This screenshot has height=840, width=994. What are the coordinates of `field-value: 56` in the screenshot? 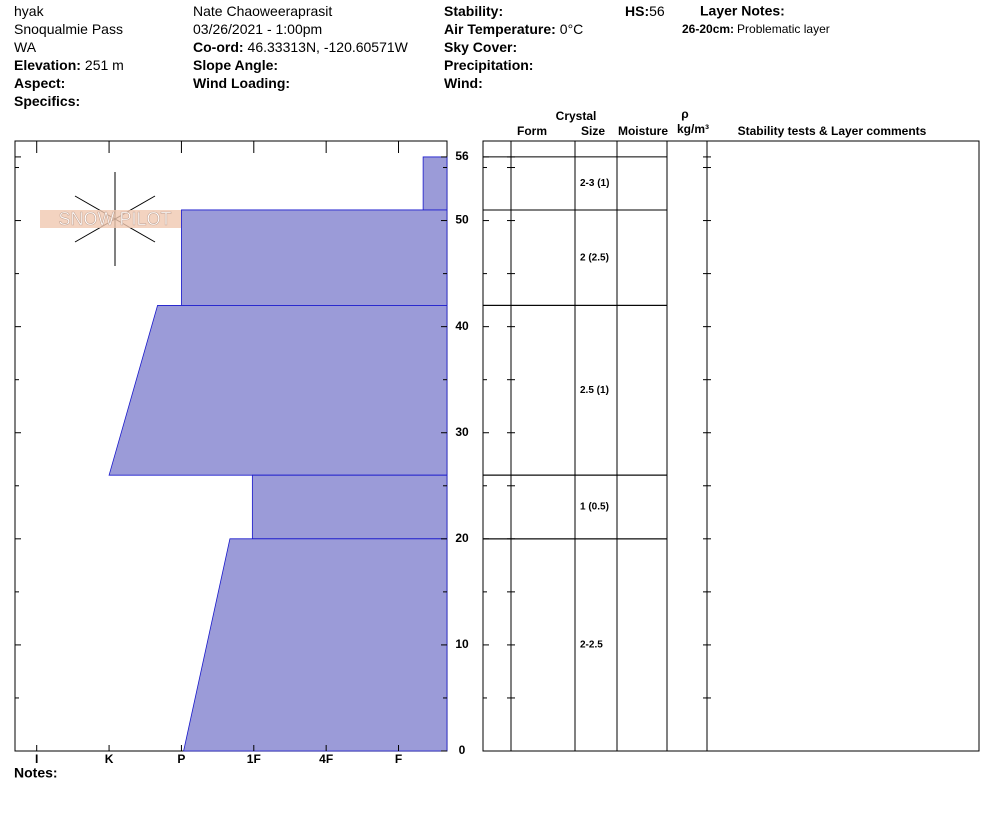 It's located at (657, 11).